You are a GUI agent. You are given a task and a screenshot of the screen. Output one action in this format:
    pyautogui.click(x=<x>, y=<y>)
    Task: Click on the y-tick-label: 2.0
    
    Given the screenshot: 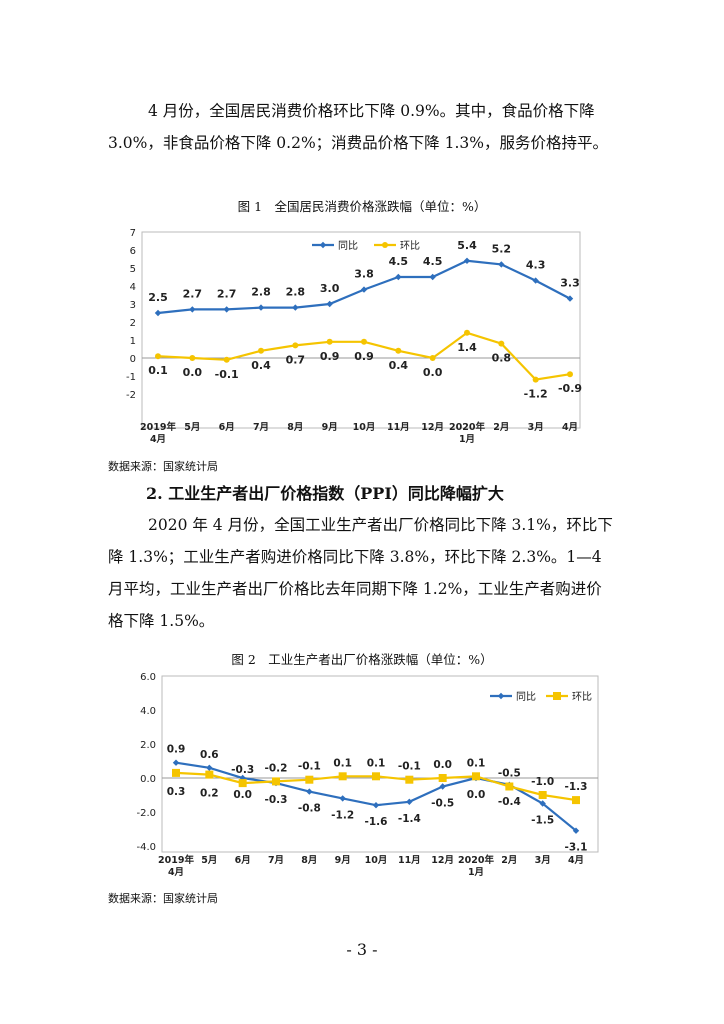 What is the action you would take?
    pyautogui.click(x=148, y=745)
    